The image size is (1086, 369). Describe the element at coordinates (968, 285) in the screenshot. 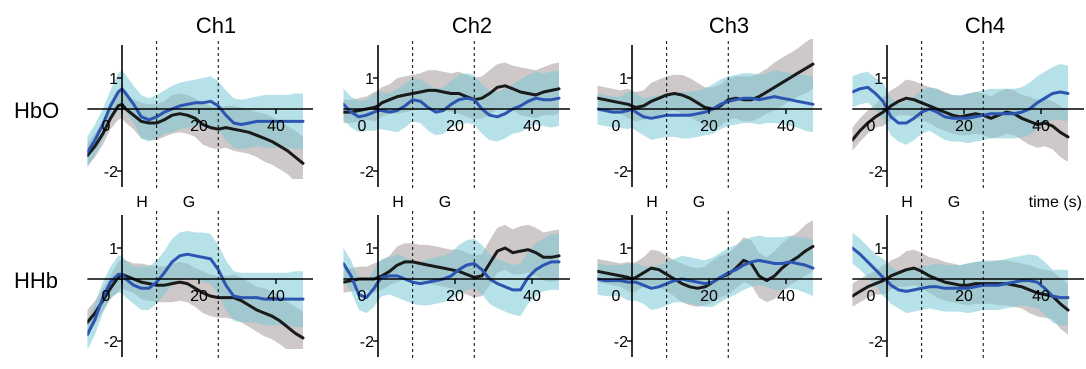

I see `panel-hhb-ch4: 1 -2 0 20 40` at that location.